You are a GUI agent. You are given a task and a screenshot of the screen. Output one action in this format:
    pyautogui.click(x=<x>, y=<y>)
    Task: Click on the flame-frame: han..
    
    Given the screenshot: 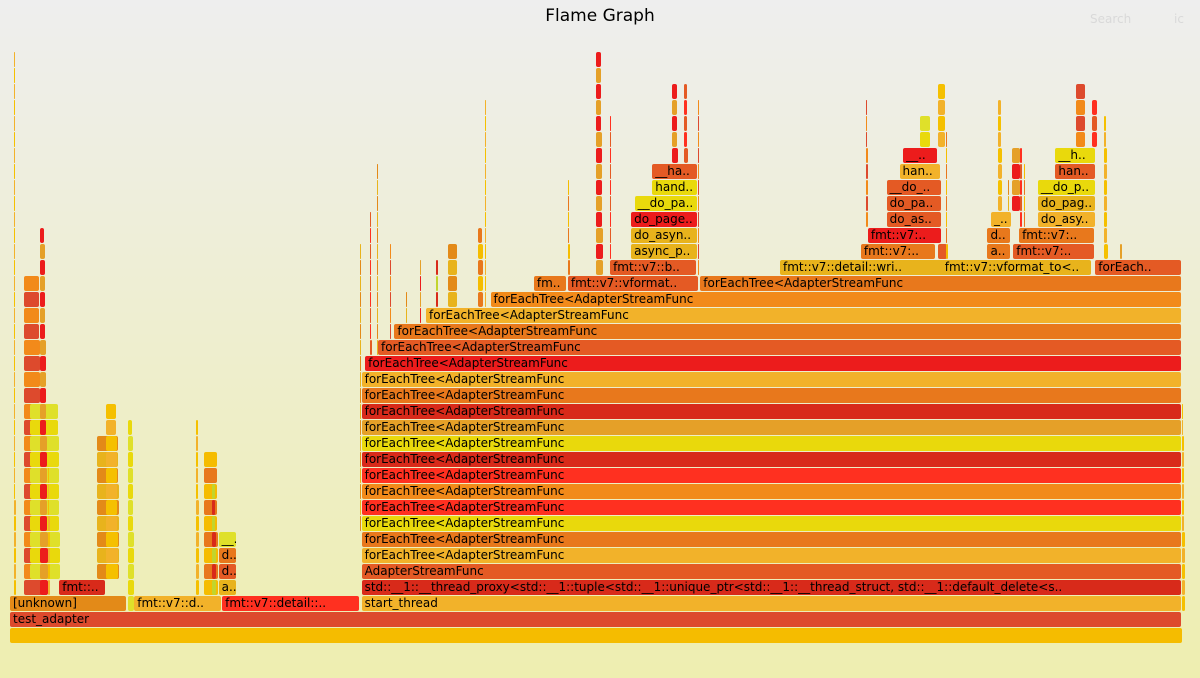 What is the action you would take?
    pyautogui.click(x=1075, y=171)
    